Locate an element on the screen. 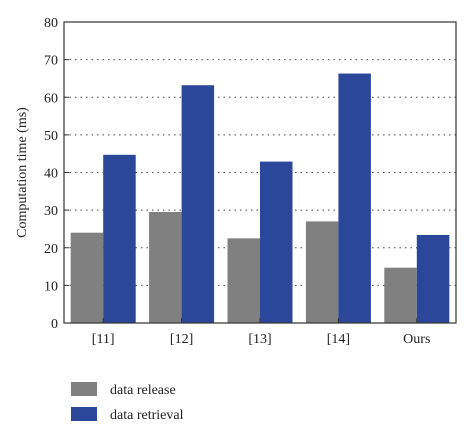  legend: data release data retrieval is located at coordinates (127, 402).